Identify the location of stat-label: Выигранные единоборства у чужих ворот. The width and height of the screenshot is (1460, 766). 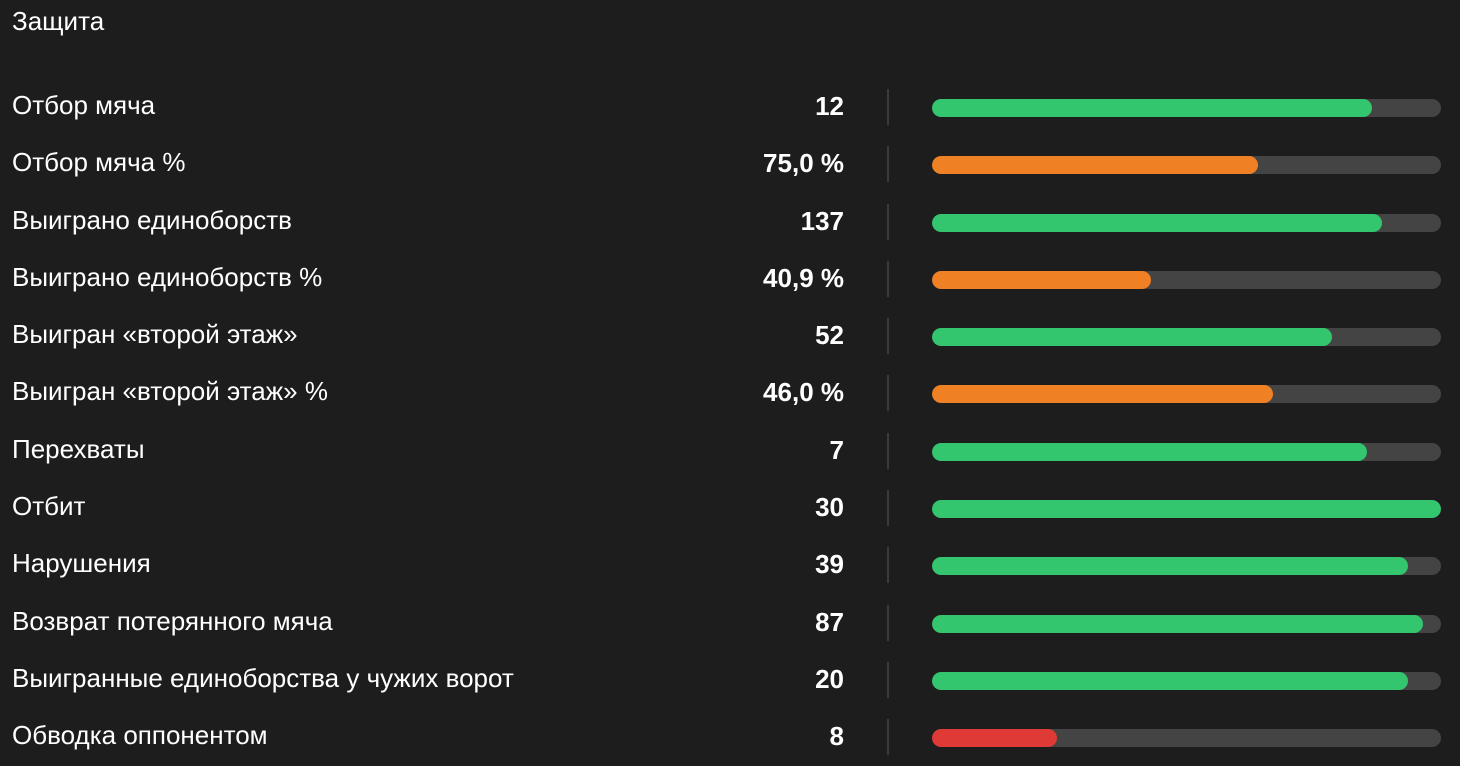
(263, 677).